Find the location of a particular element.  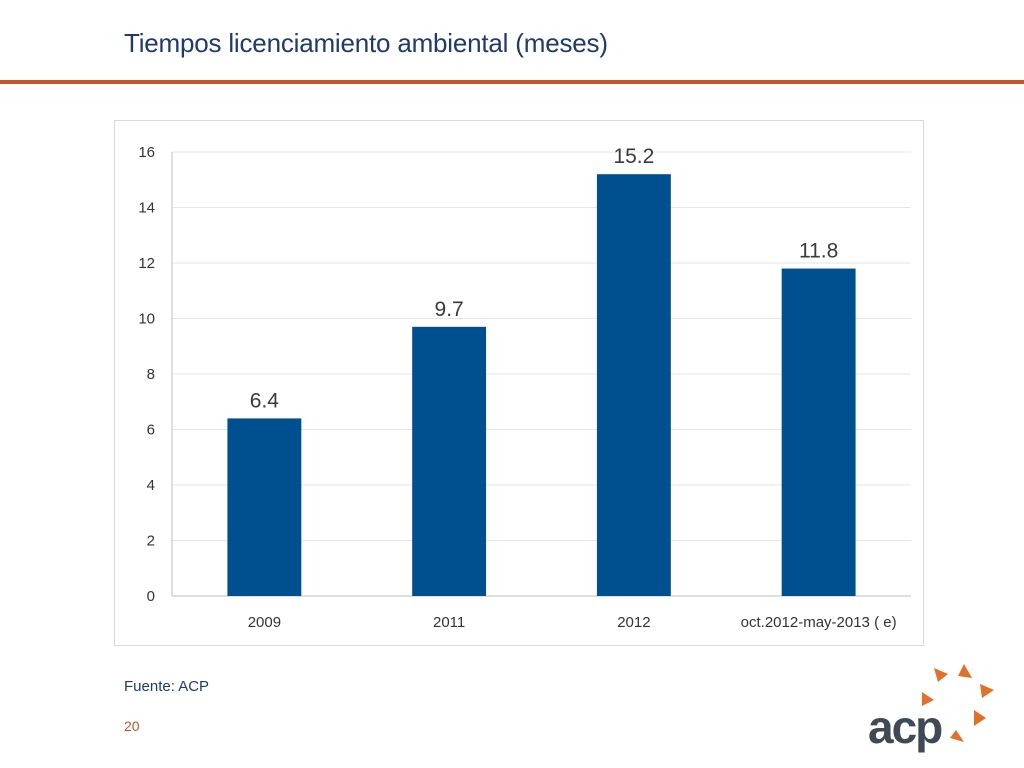

data-label: 6.4 is located at coordinates (265, 400).